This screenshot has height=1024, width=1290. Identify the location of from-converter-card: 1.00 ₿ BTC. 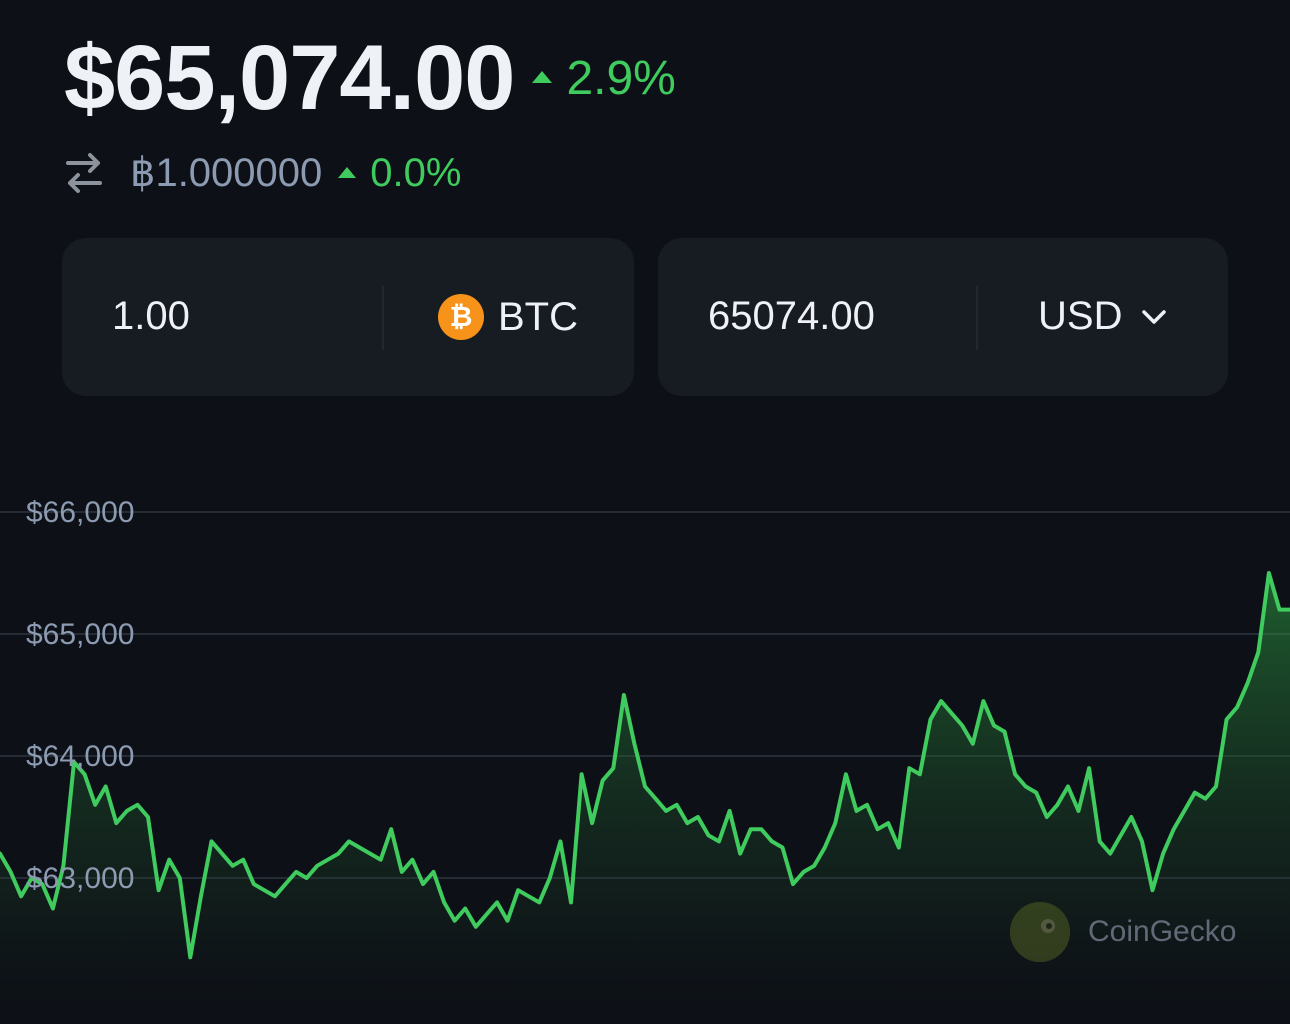
(348, 317).